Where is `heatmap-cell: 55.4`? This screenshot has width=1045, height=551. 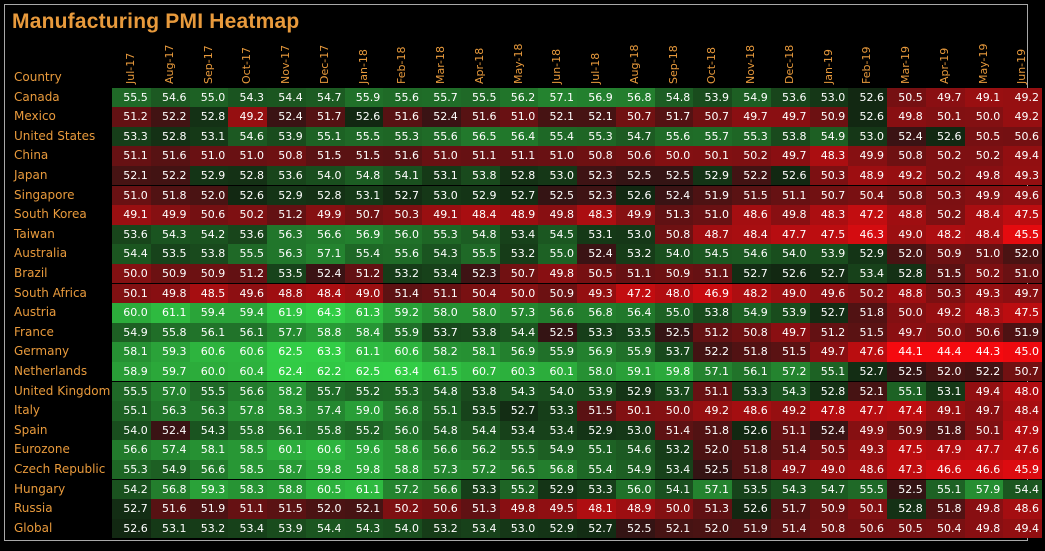
heatmap-cell: 55.4 is located at coordinates (557, 136).